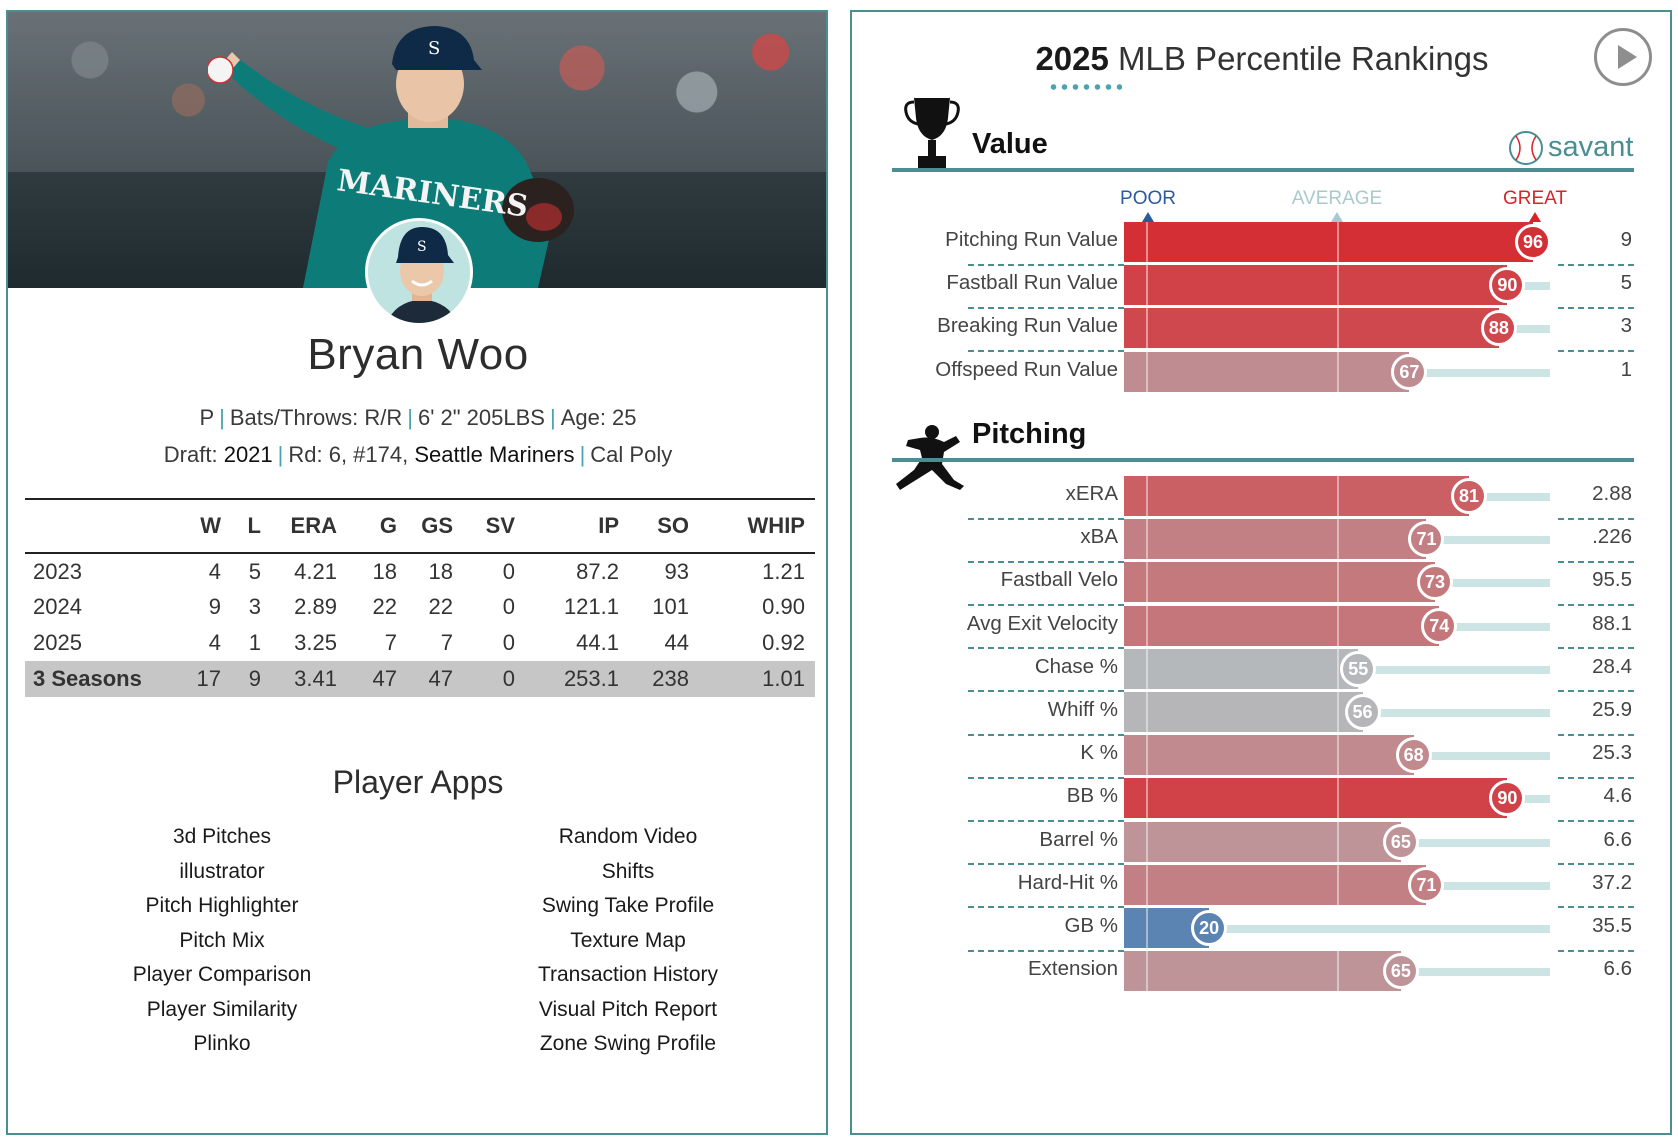  Describe the element at coordinates (1612, 580) in the screenshot. I see `metric-value: 95.5` at that location.